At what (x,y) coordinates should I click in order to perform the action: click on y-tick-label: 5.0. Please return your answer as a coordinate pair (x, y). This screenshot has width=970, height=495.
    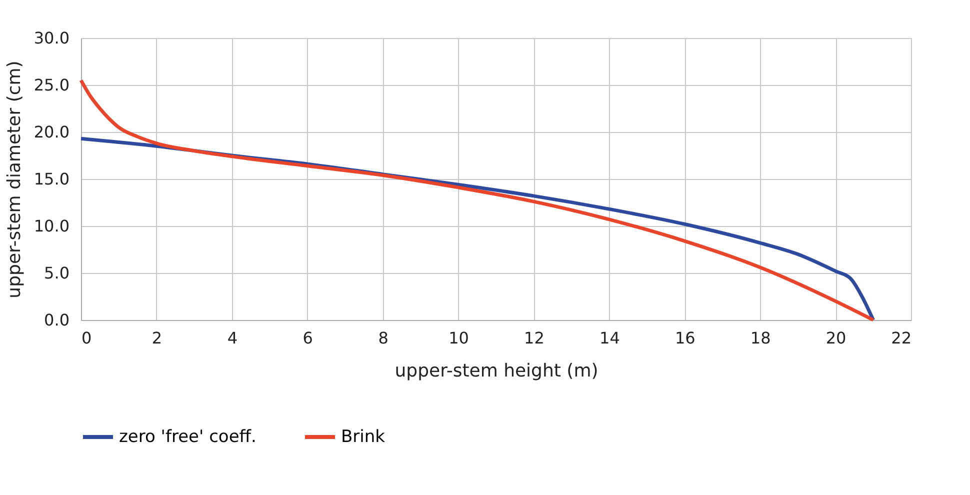
    Looking at the image, I should click on (57, 273).